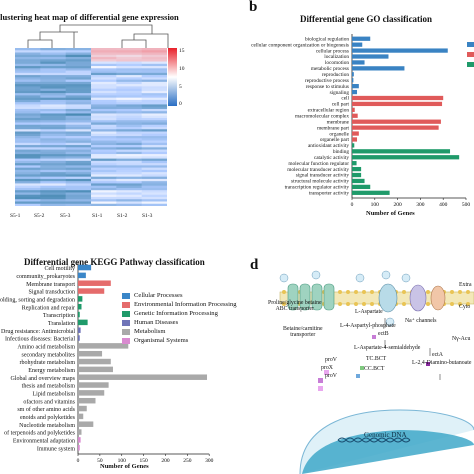 The image size is (474, 474). I want to click on go-x-tick-label: 0, so click(352, 205).